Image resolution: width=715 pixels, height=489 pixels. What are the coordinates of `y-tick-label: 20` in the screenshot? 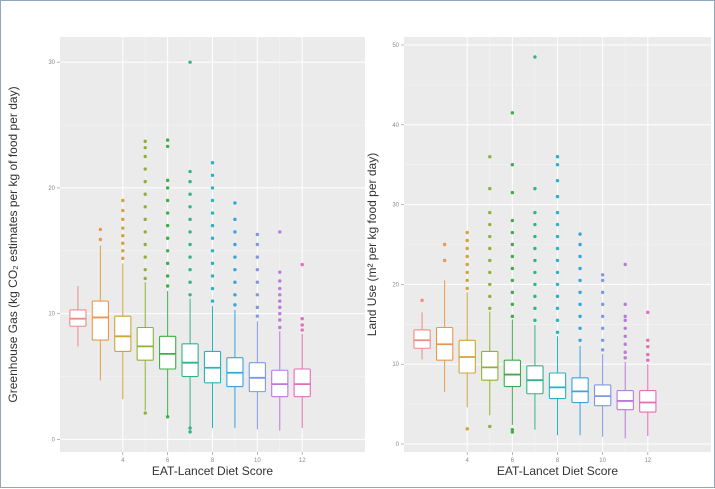 It's located at (51, 189).